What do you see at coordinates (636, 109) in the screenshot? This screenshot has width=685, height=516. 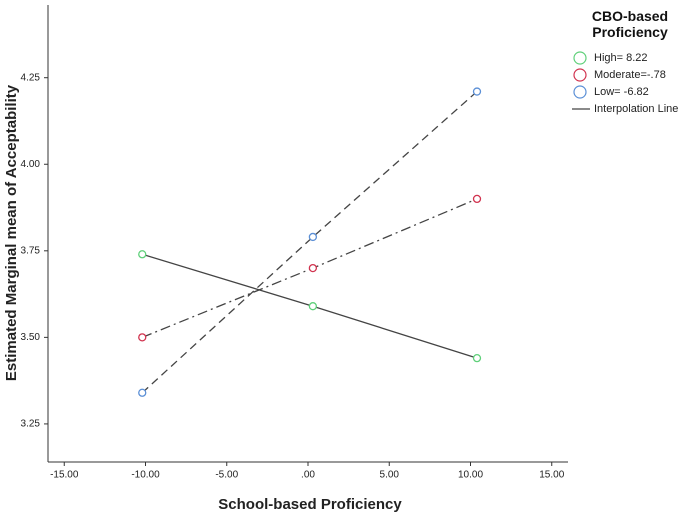 I see `legend-label: Interpolation Line` at bounding box center [636, 109].